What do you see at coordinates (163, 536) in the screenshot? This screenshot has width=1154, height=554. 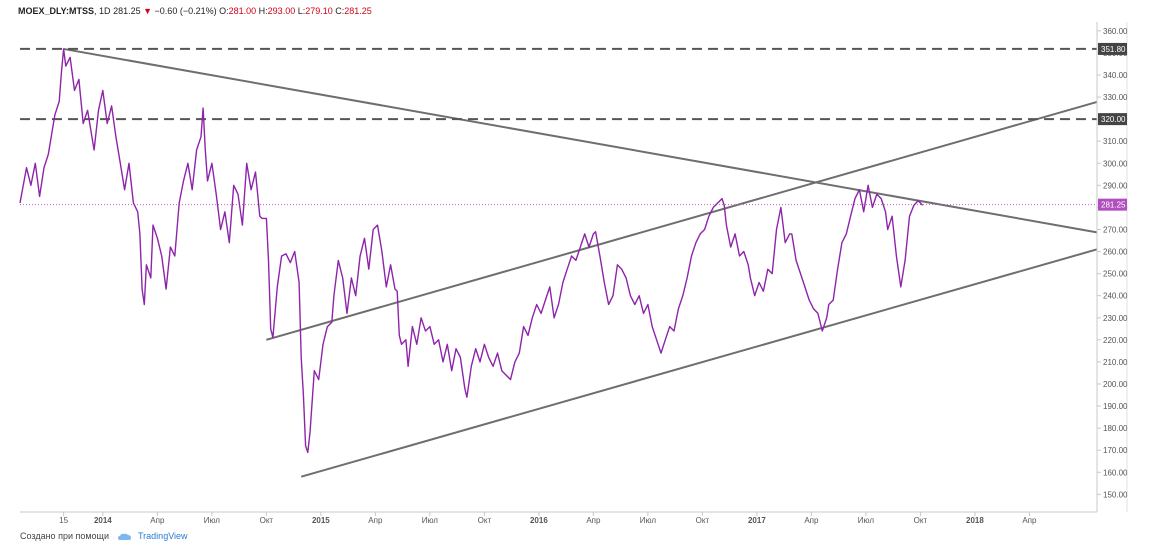 I see `tradingview-link: TradingView` at bounding box center [163, 536].